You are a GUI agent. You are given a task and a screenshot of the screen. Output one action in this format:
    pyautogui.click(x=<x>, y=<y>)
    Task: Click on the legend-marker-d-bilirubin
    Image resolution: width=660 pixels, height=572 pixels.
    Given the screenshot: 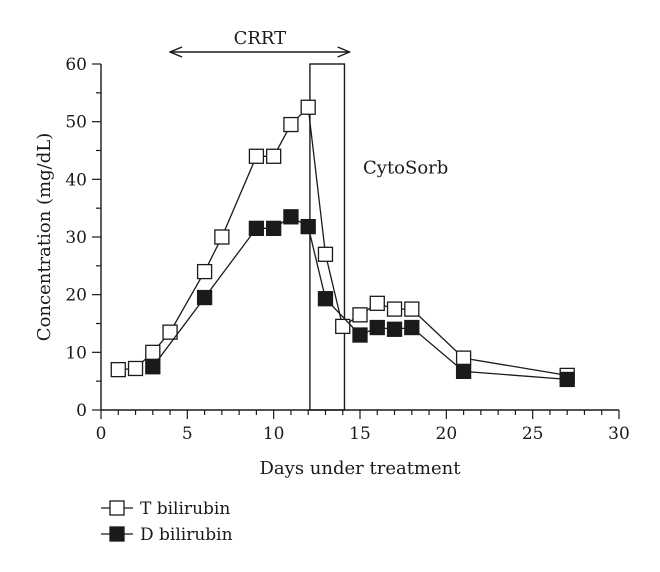 What is the action you would take?
    pyautogui.click(x=117, y=534)
    